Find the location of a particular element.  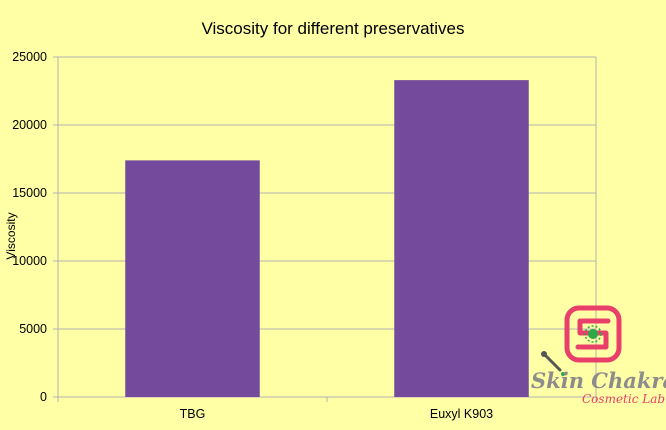

y-axis-ticks: 0 5000 10000 15000 20000 25000 is located at coordinates (35, 227).